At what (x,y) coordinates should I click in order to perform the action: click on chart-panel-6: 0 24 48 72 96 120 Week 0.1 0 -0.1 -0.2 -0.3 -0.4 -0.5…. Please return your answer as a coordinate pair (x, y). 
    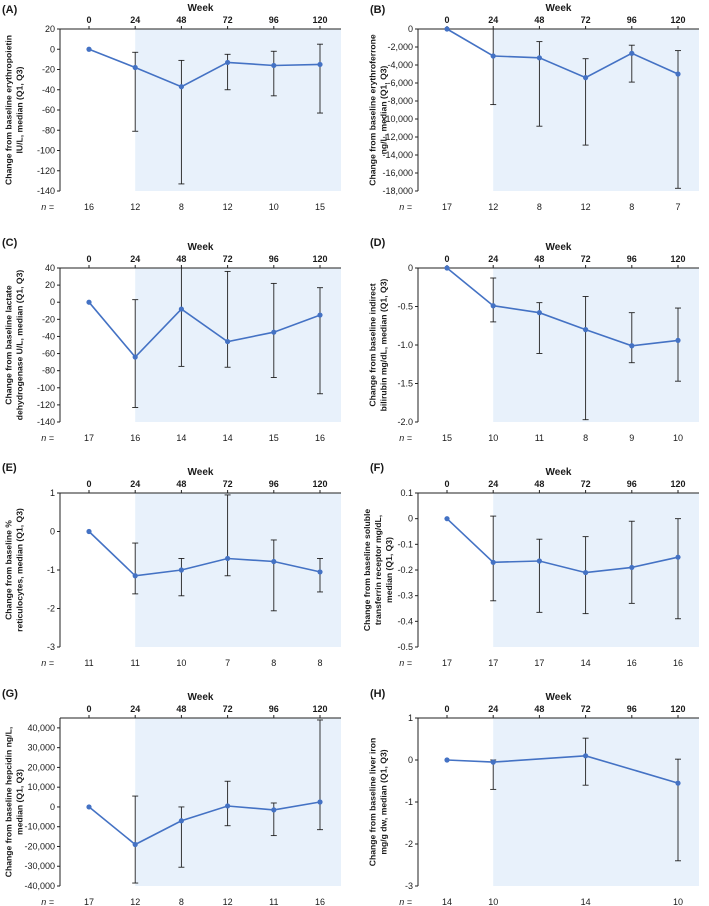
    Looking at the image, I should click on (530, 565).